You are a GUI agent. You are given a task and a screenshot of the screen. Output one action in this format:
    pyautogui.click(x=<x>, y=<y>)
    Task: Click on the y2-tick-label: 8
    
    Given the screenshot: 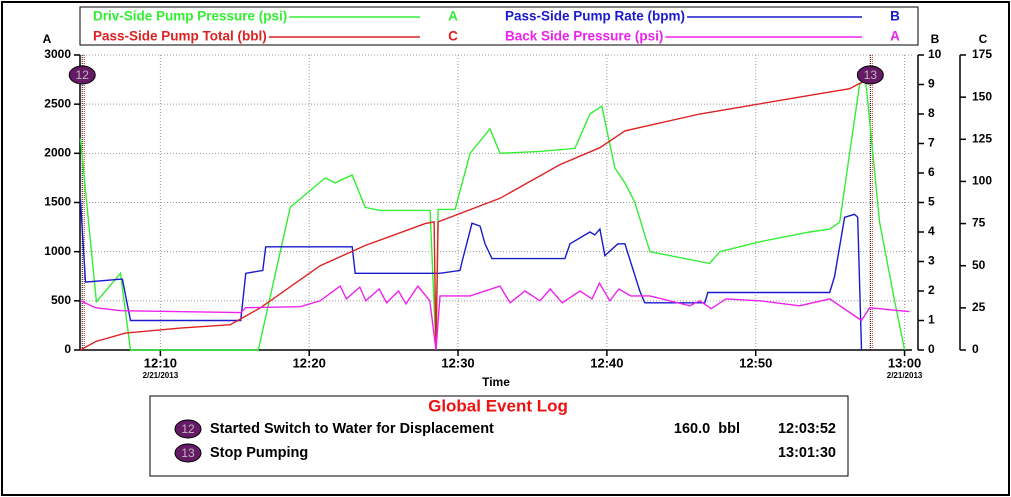 What is the action you would take?
    pyautogui.click(x=931, y=113)
    